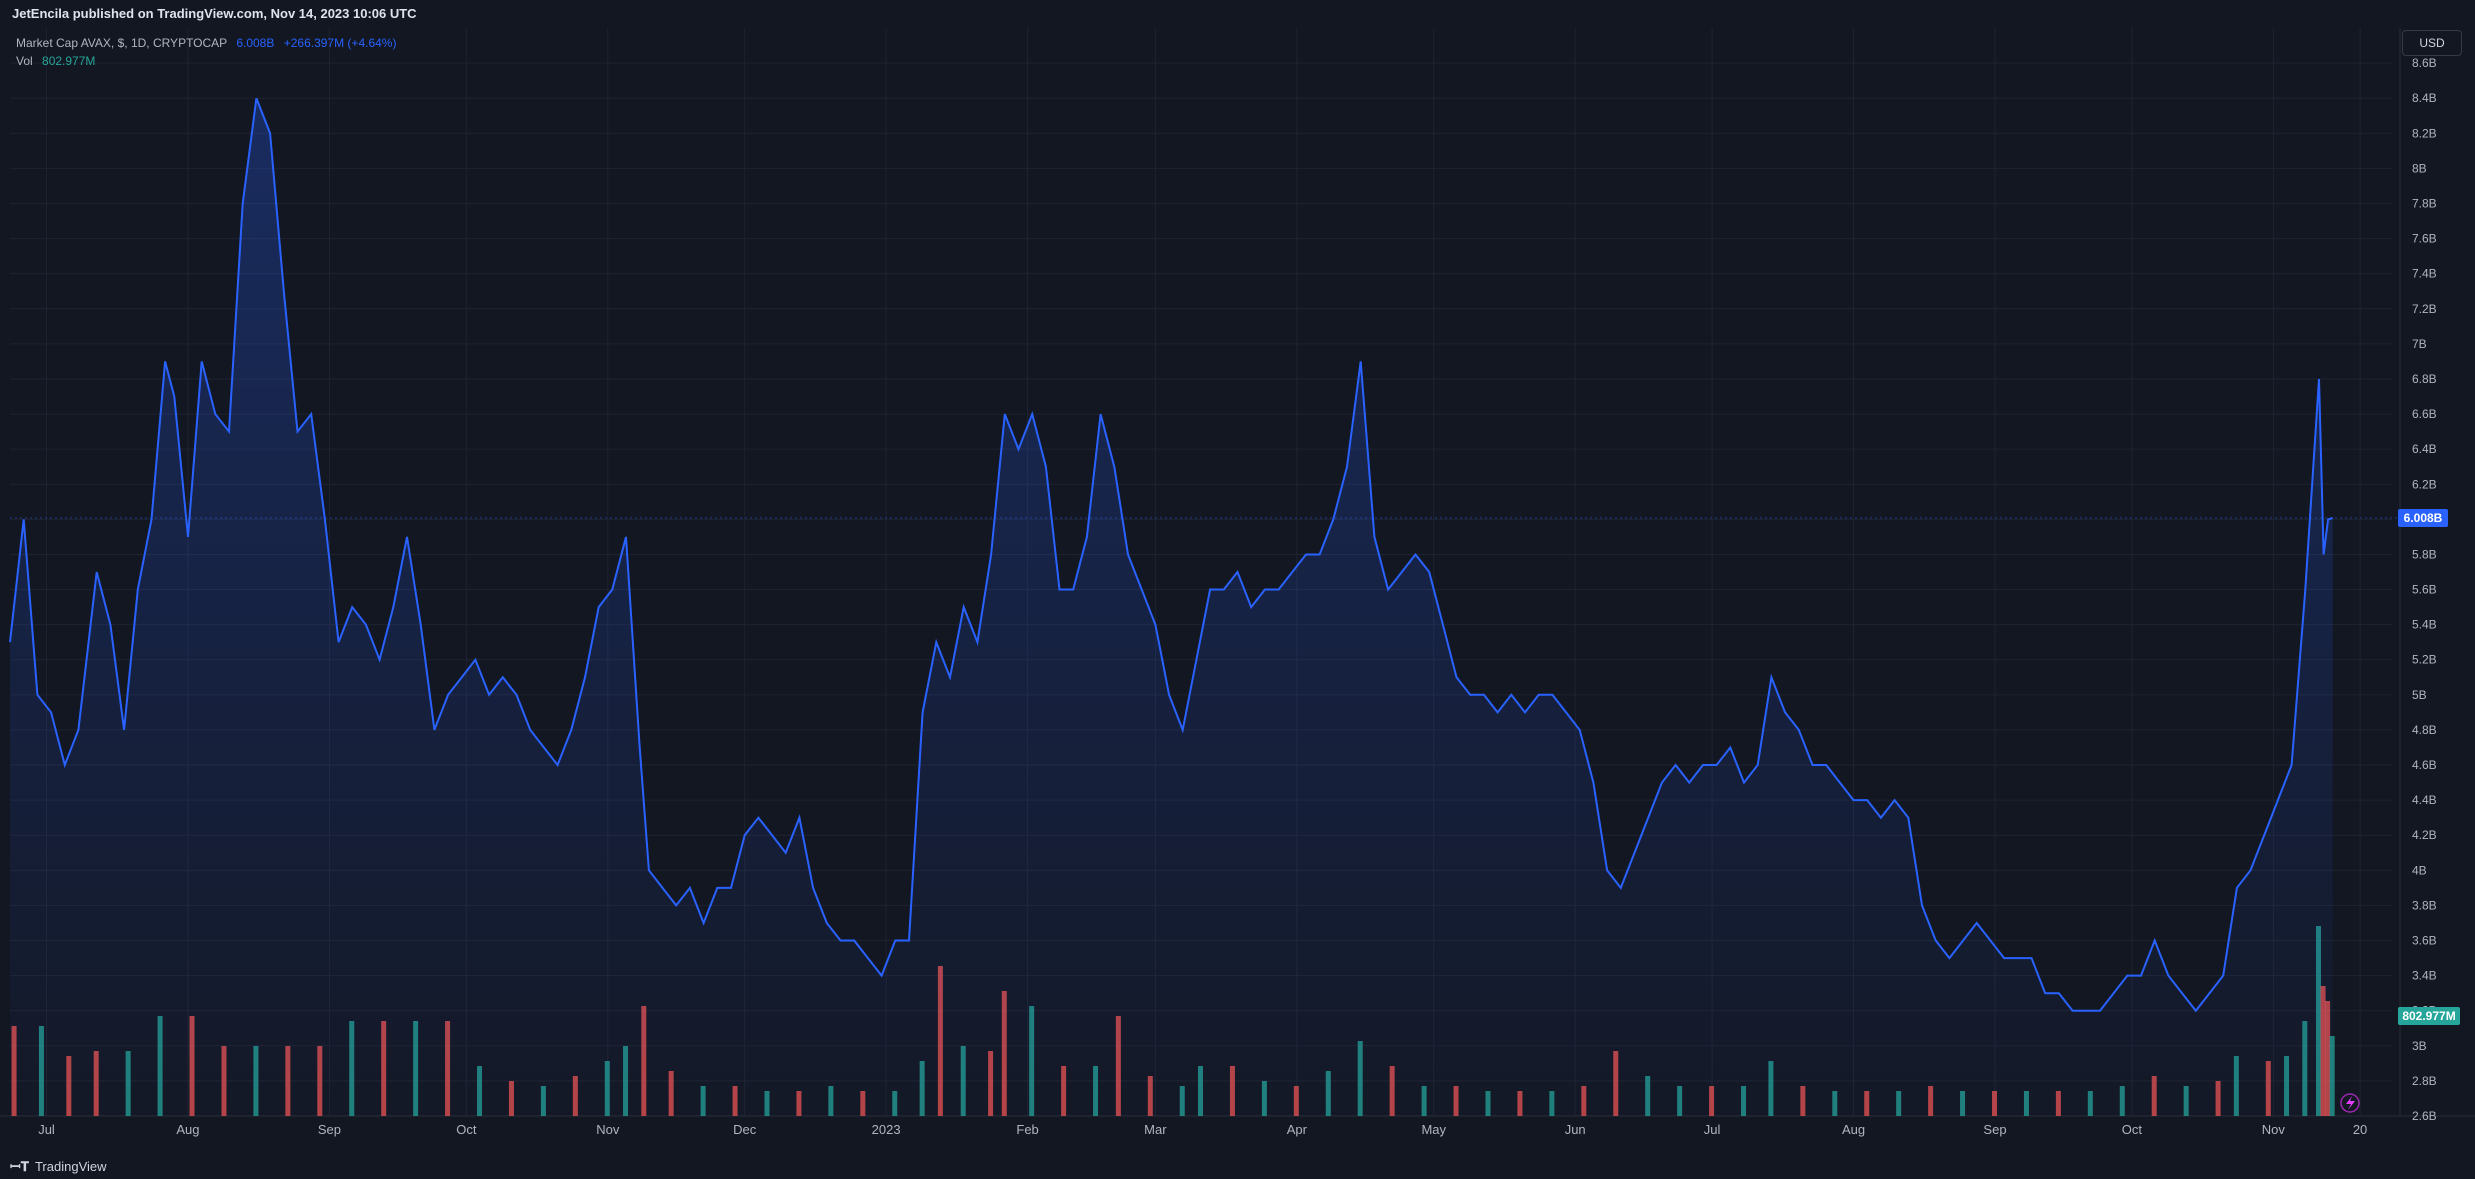 The height and width of the screenshot is (1179, 2475). What do you see at coordinates (1575, 1129) in the screenshot?
I see `x-tick-label: Jun` at bounding box center [1575, 1129].